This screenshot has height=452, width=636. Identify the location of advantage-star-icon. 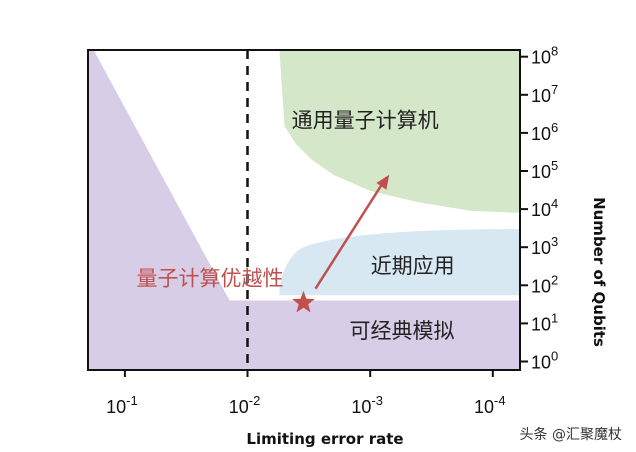
(303, 301).